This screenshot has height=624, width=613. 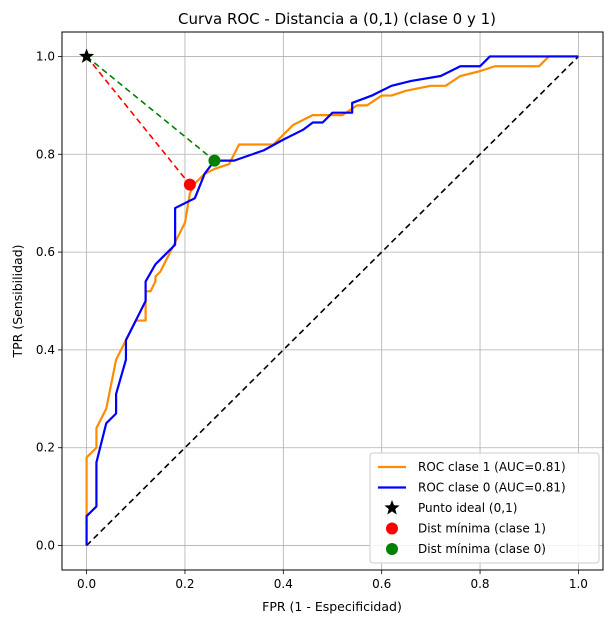 What do you see at coordinates (392, 507) in the screenshot?
I see `legend-star-icon` at bounding box center [392, 507].